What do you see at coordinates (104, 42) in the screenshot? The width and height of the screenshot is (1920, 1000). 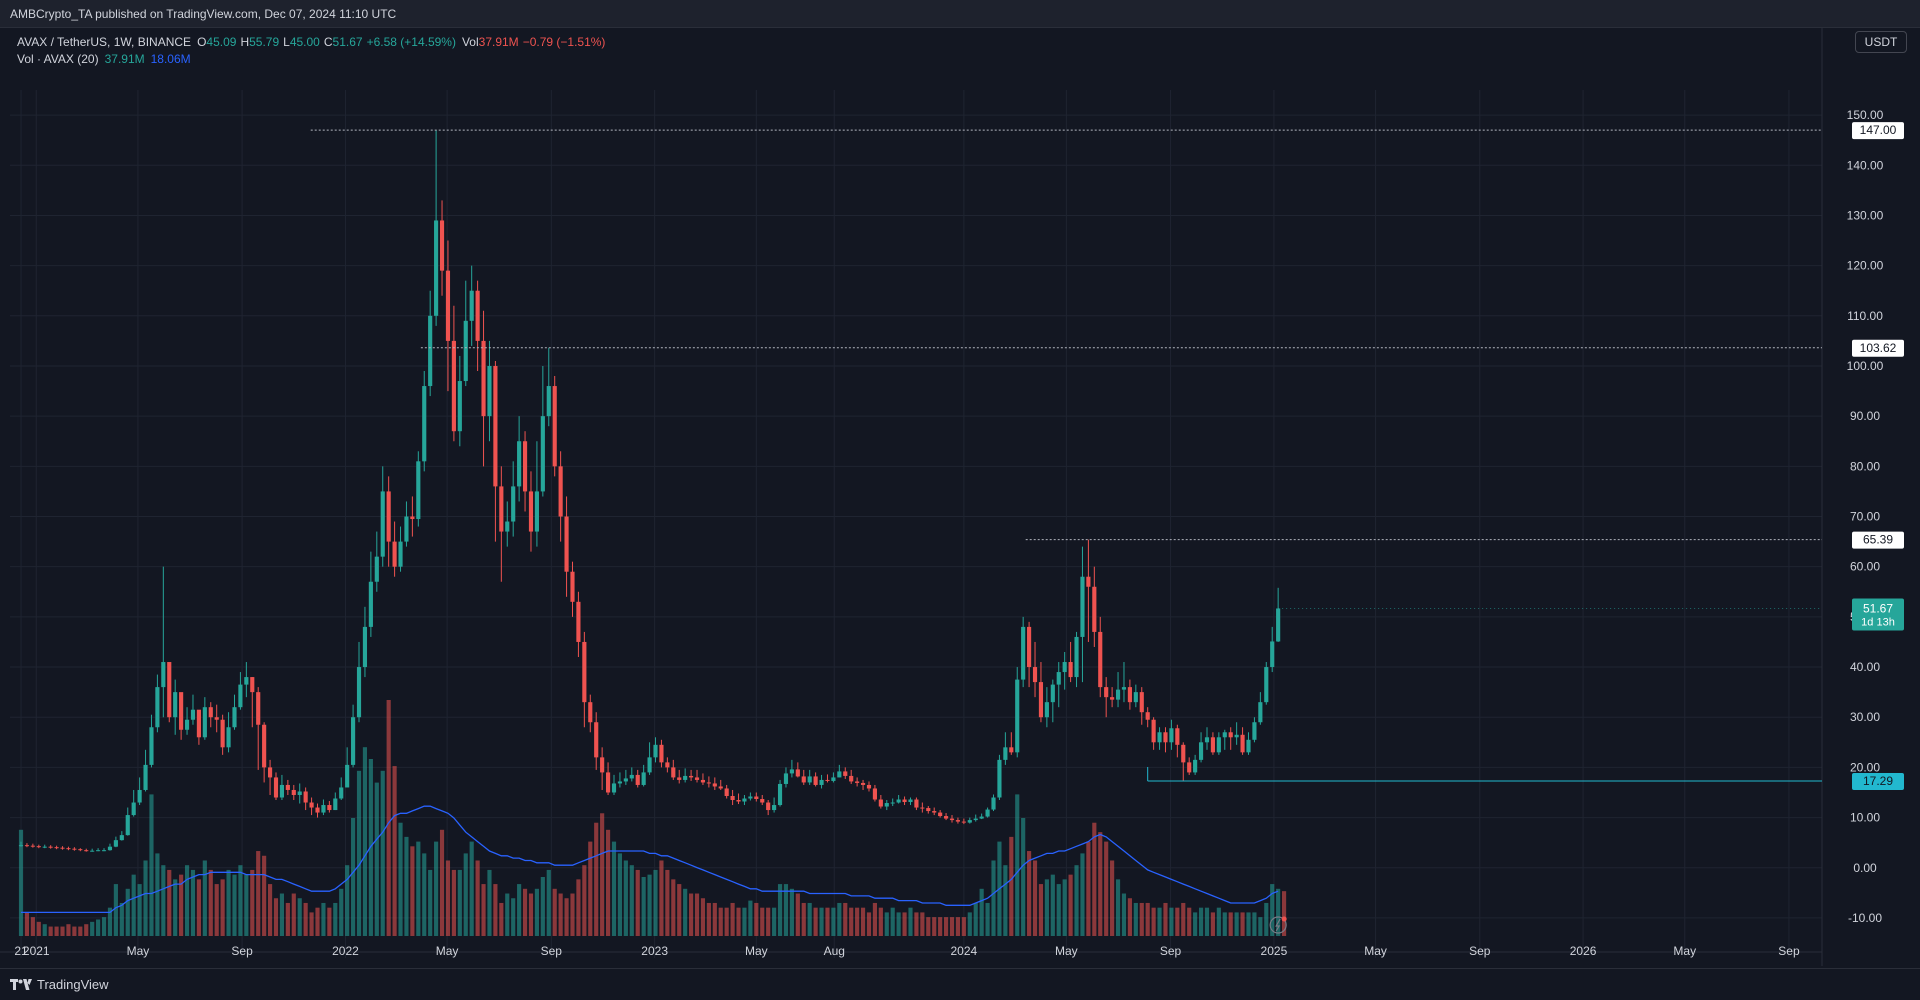 I see `legend-symbol: AVAX / TetherUS, 1W, BINANCE` at bounding box center [104, 42].